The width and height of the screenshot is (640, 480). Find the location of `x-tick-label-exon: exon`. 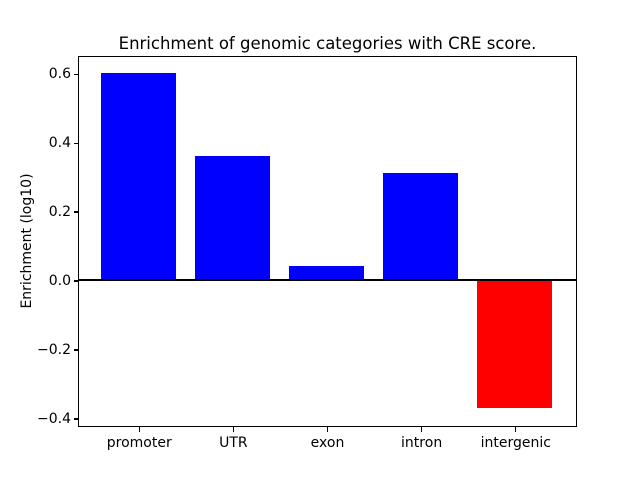

x-tick-label-exon: exon is located at coordinates (327, 443).